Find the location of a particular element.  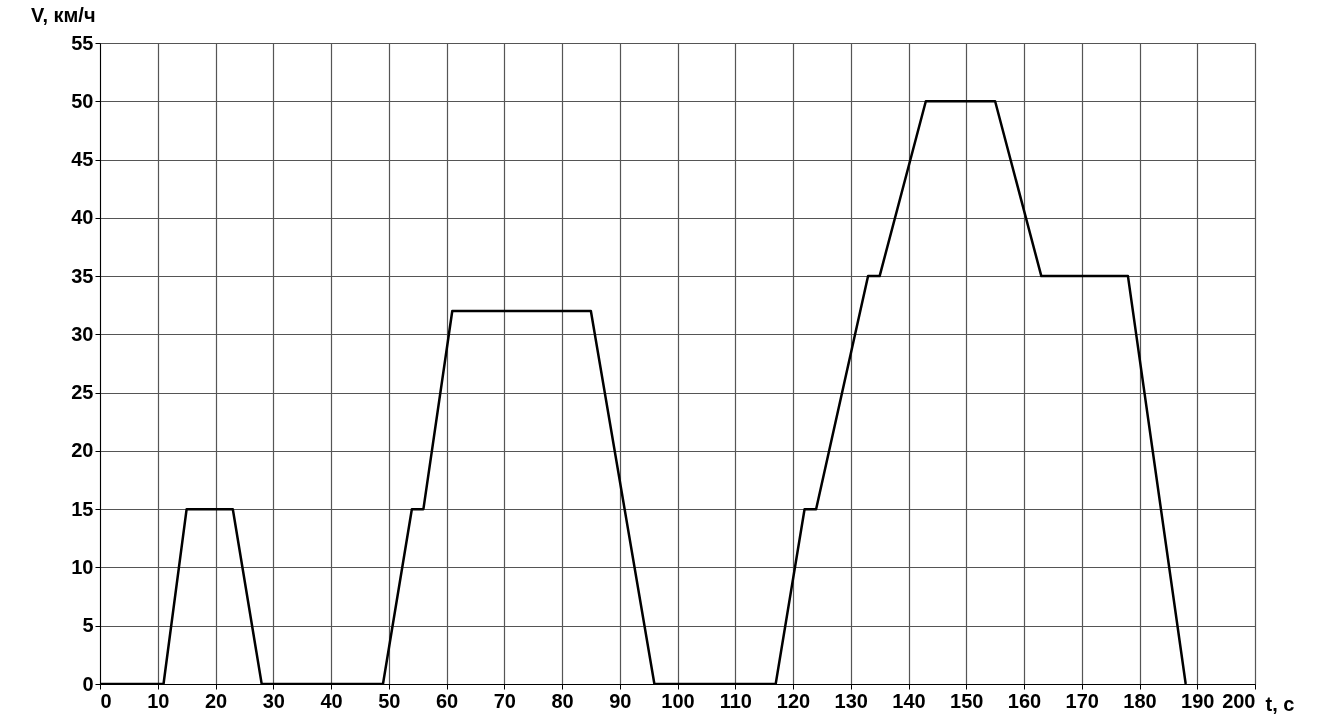

x-tick-label: 150 is located at coordinates (967, 700).